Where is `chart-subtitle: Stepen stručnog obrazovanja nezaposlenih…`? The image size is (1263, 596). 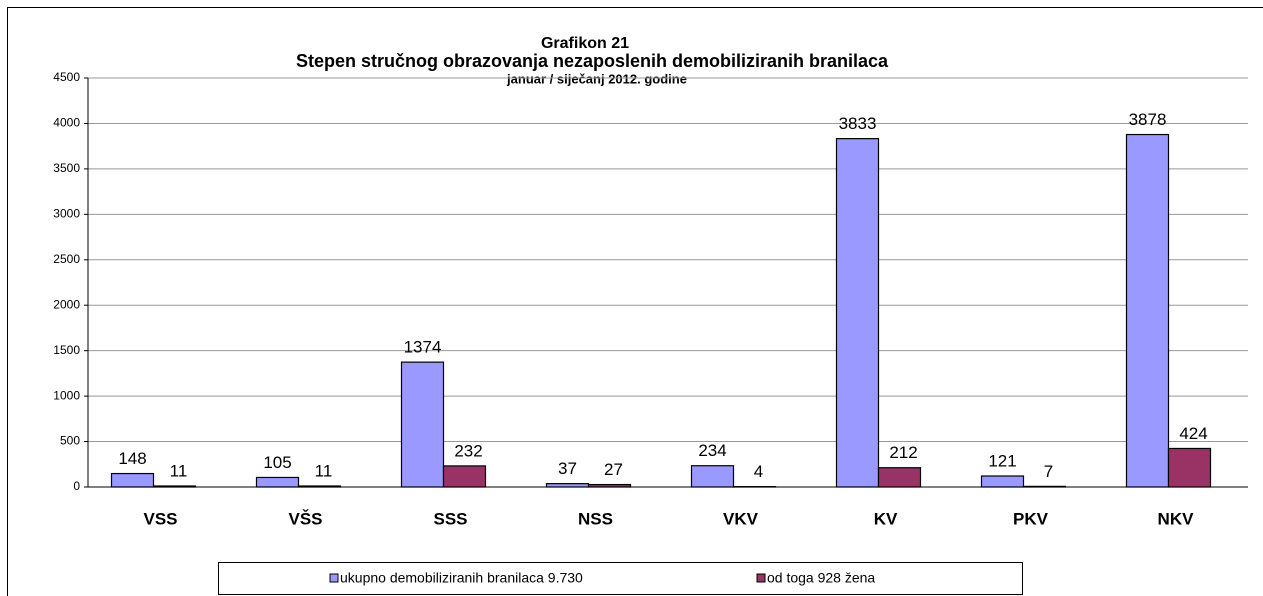 chart-subtitle: Stepen stručnog obrazovanja nezaposlenih… is located at coordinates (592, 61).